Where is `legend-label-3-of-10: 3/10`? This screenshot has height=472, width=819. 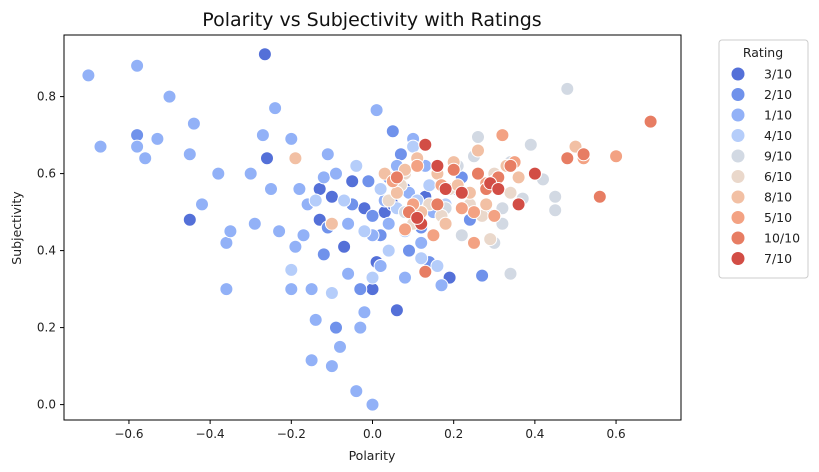
legend-label-3-of-10: 3/10 is located at coordinates (778, 74).